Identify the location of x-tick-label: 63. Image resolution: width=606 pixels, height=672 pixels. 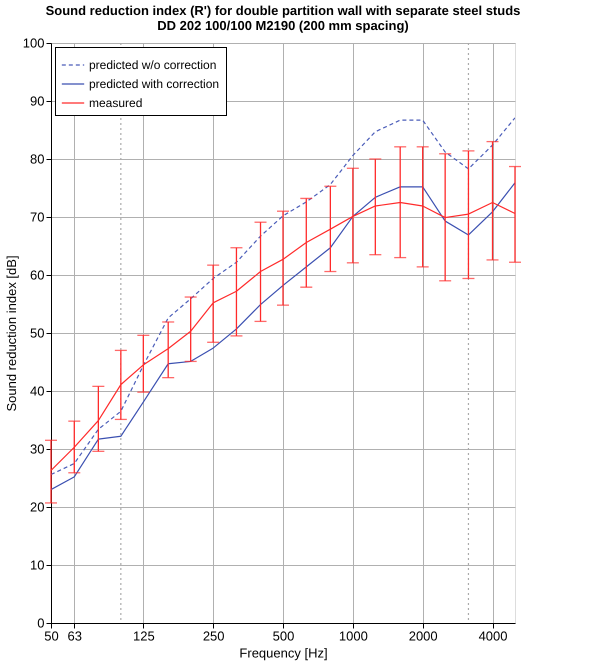
(75, 636).